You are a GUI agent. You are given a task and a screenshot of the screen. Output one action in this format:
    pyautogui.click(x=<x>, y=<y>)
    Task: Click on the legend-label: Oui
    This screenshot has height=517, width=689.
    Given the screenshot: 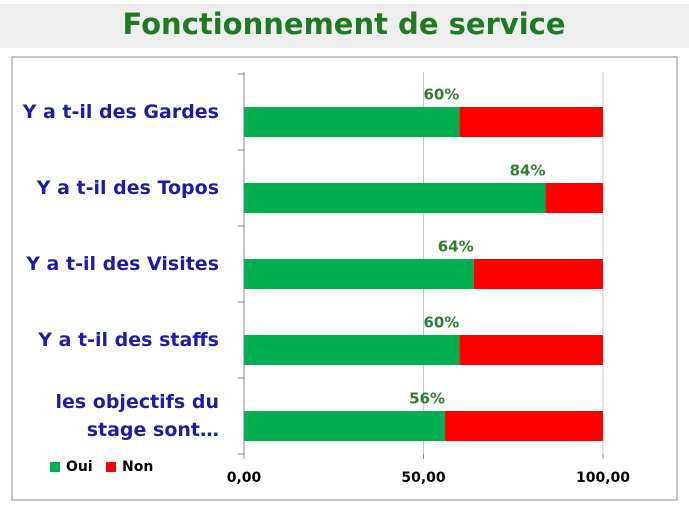 What is the action you would take?
    pyautogui.click(x=79, y=467)
    